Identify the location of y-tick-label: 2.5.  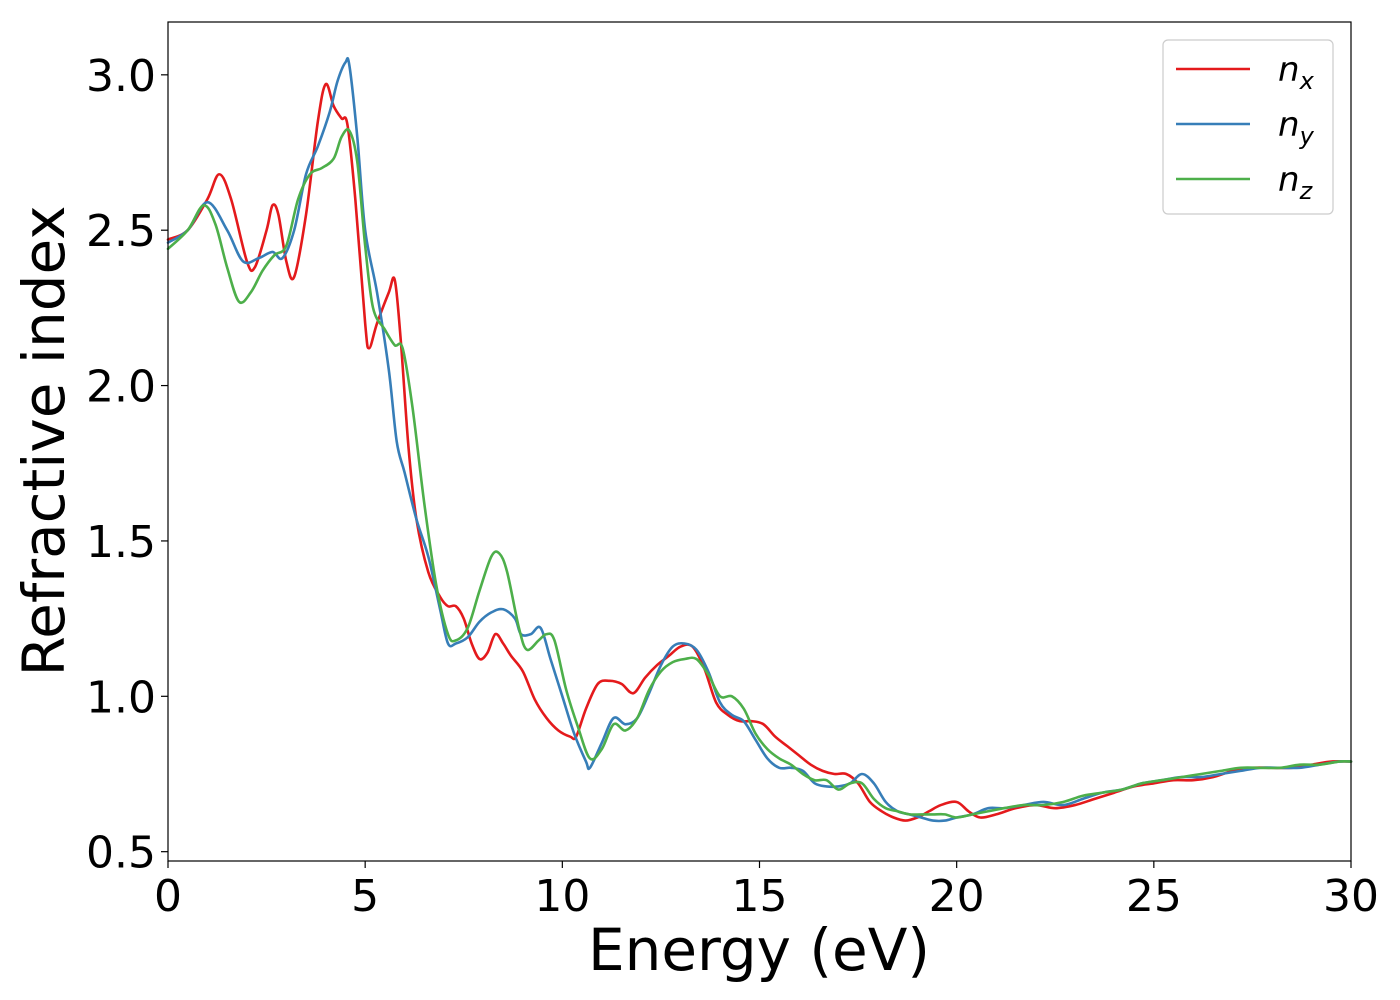
(121, 231).